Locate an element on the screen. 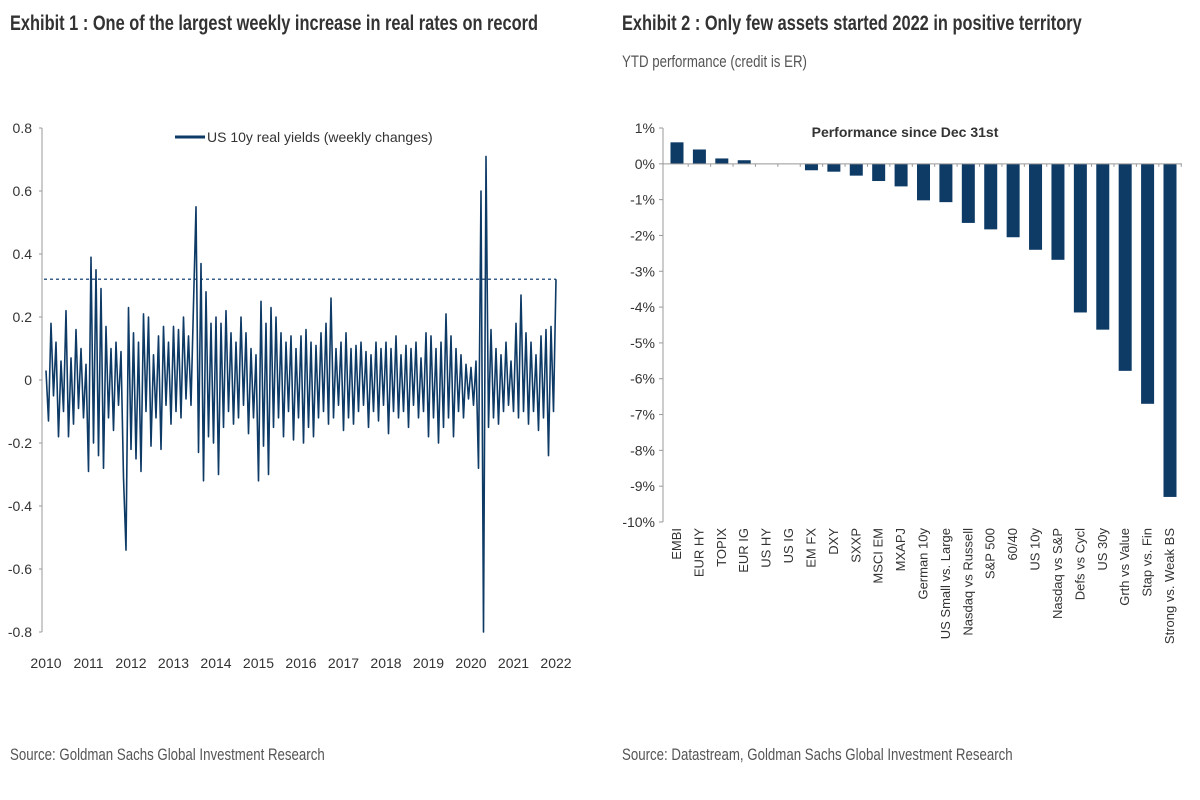 This screenshot has height=800, width=1200. x-tick-label: 2019 is located at coordinates (428, 663).